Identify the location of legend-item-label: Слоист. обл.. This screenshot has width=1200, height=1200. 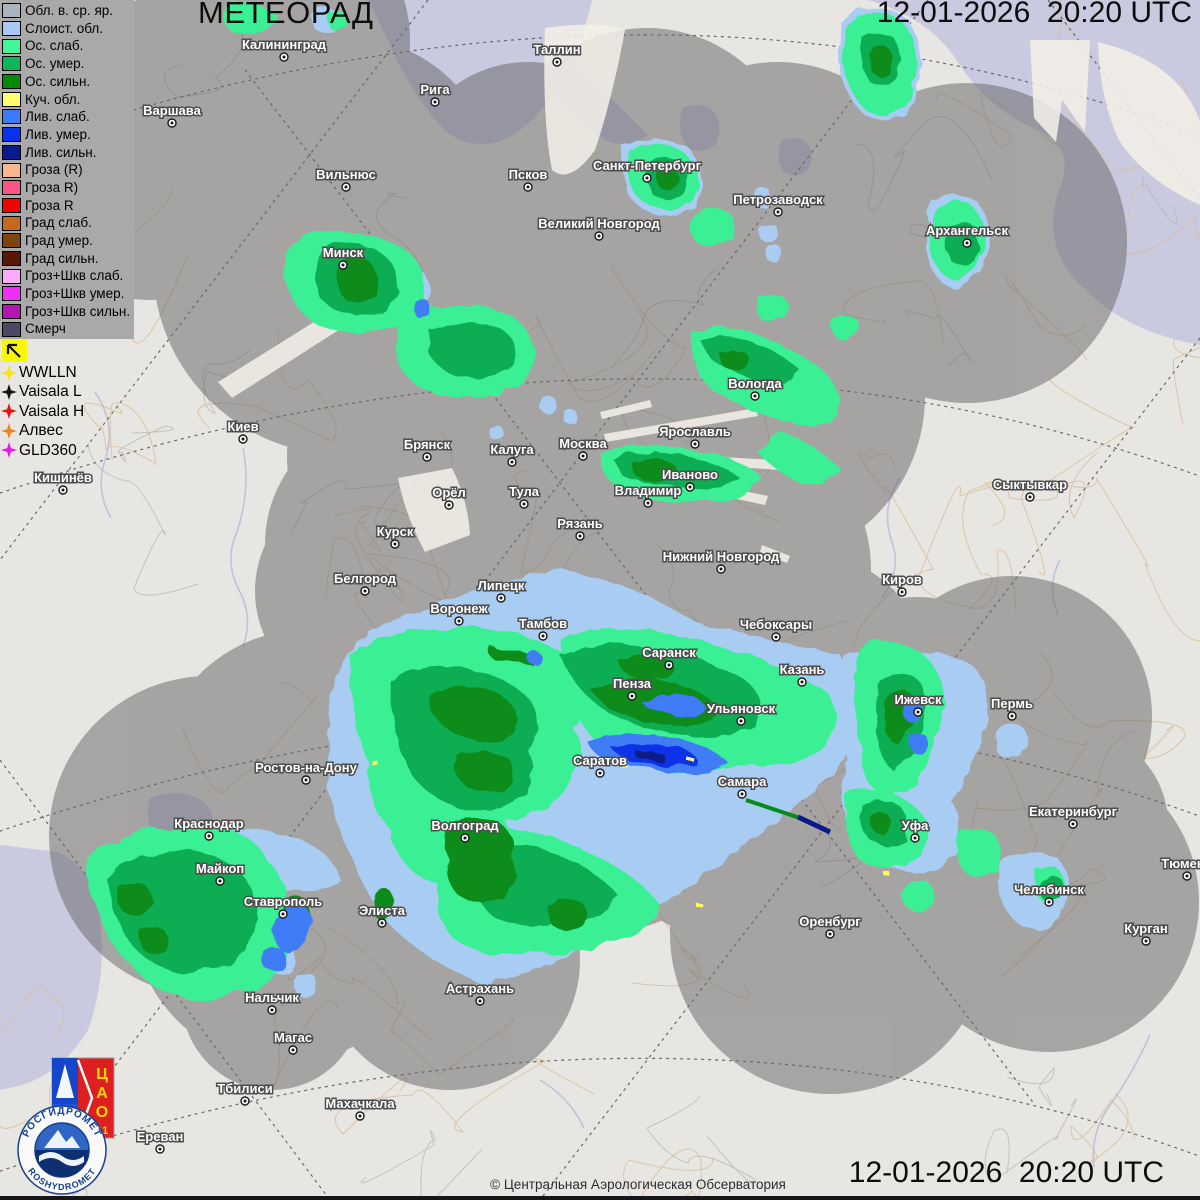
(64, 28).